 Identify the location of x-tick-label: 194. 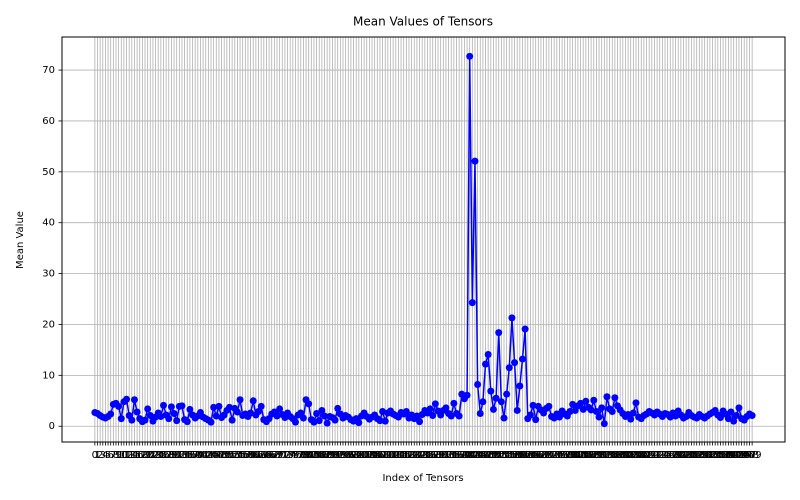
(606, 455).